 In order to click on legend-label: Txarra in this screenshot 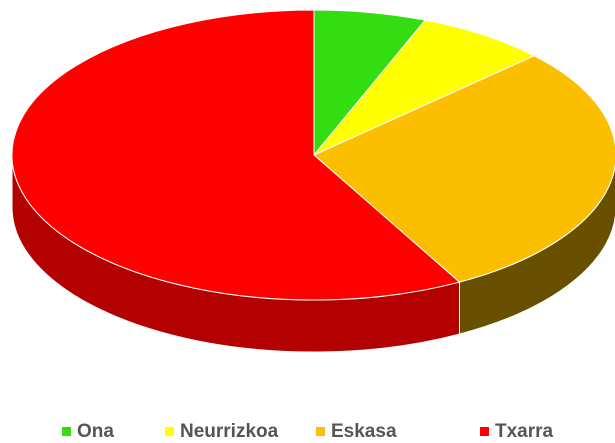, I will do `click(524, 431)`.